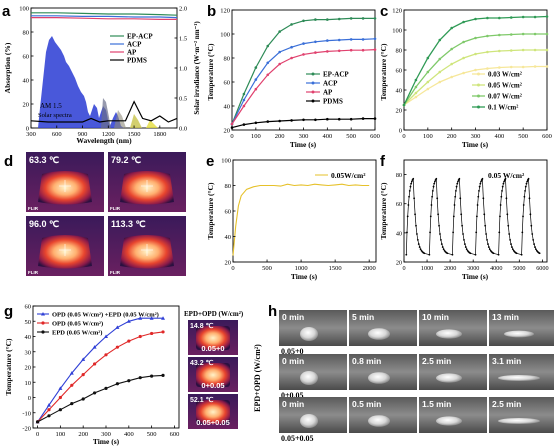 This screenshot has height=447, width=554. Describe the element at coordinates (104, 111) in the screenshot. I see `series-line-pdms` at that location.